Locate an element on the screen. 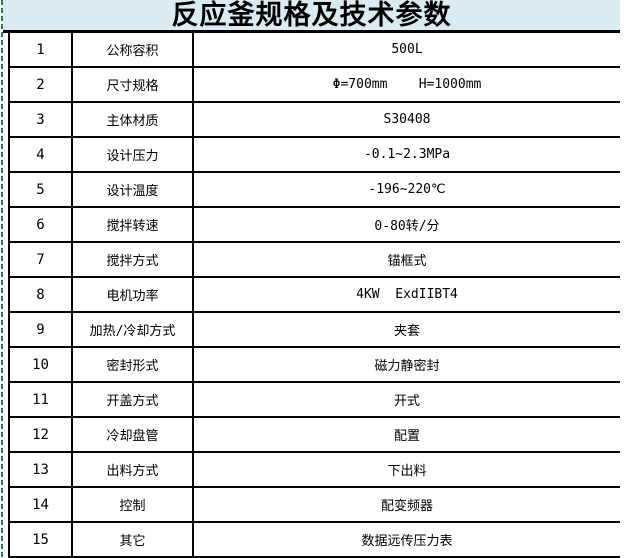 The height and width of the screenshot is (558, 626). param-value-cell: 配变频器 is located at coordinates (406, 506).